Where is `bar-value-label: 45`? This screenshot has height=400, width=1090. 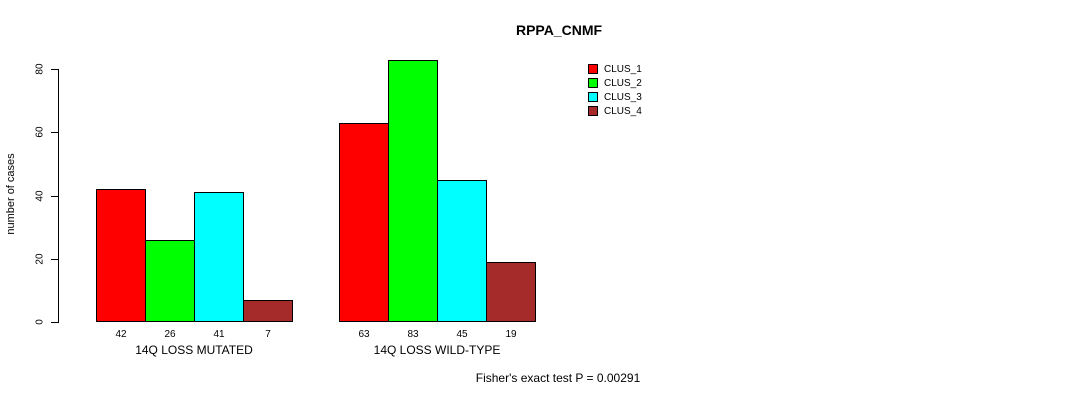
bar-value-label: 45 is located at coordinates (462, 334).